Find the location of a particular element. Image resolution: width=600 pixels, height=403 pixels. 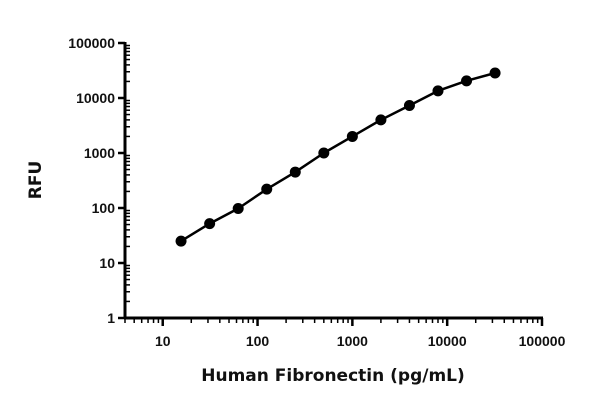

y-tick-label: 100 is located at coordinates (104, 208).